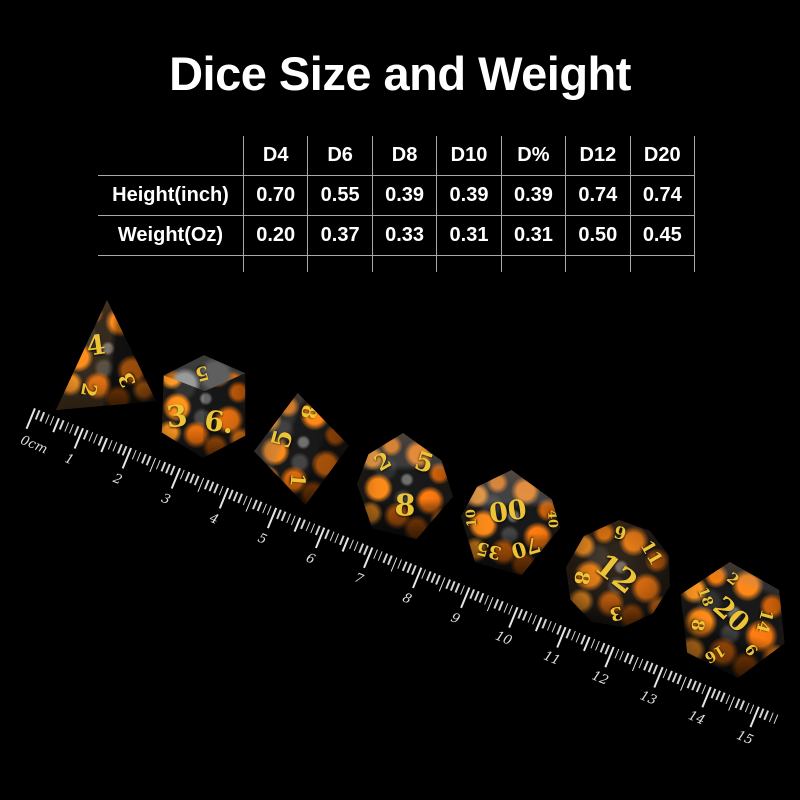 The height and width of the screenshot is (800, 800). I want to click on die-d20: 2 18 20 8 14 16 6, so click(732, 620).